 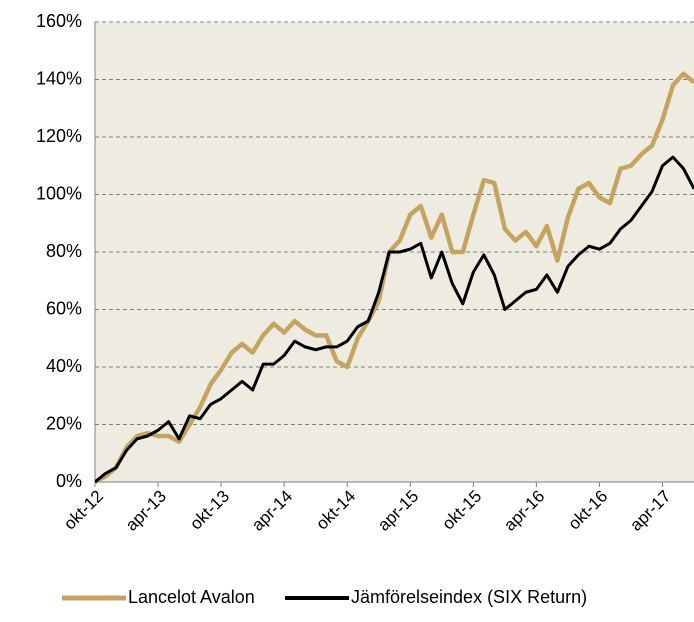 I want to click on x-tick-label: apr-16, so click(x=524, y=511).